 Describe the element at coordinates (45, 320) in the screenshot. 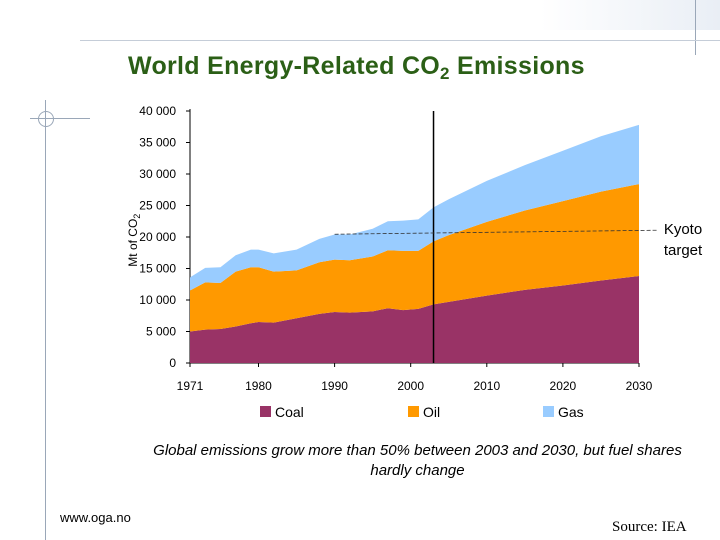

I see `left-vertical-line` at that location.